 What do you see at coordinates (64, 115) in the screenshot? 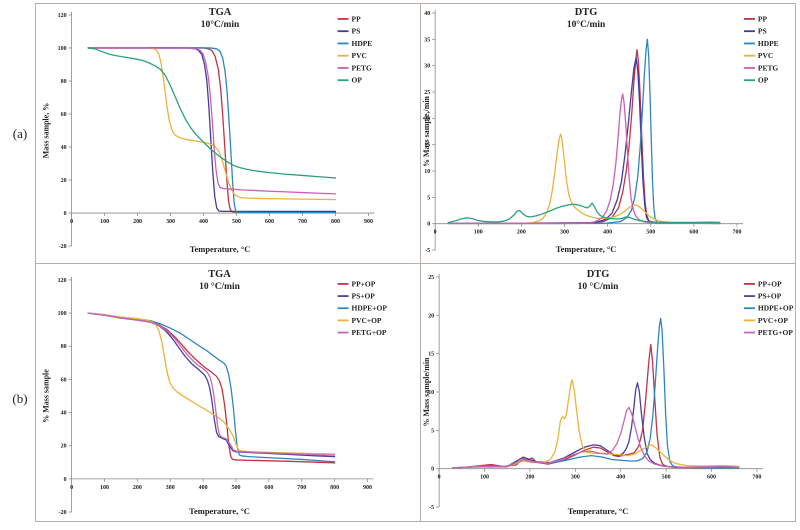
I see `svg-text: 60` at bounding box center [64, 115].